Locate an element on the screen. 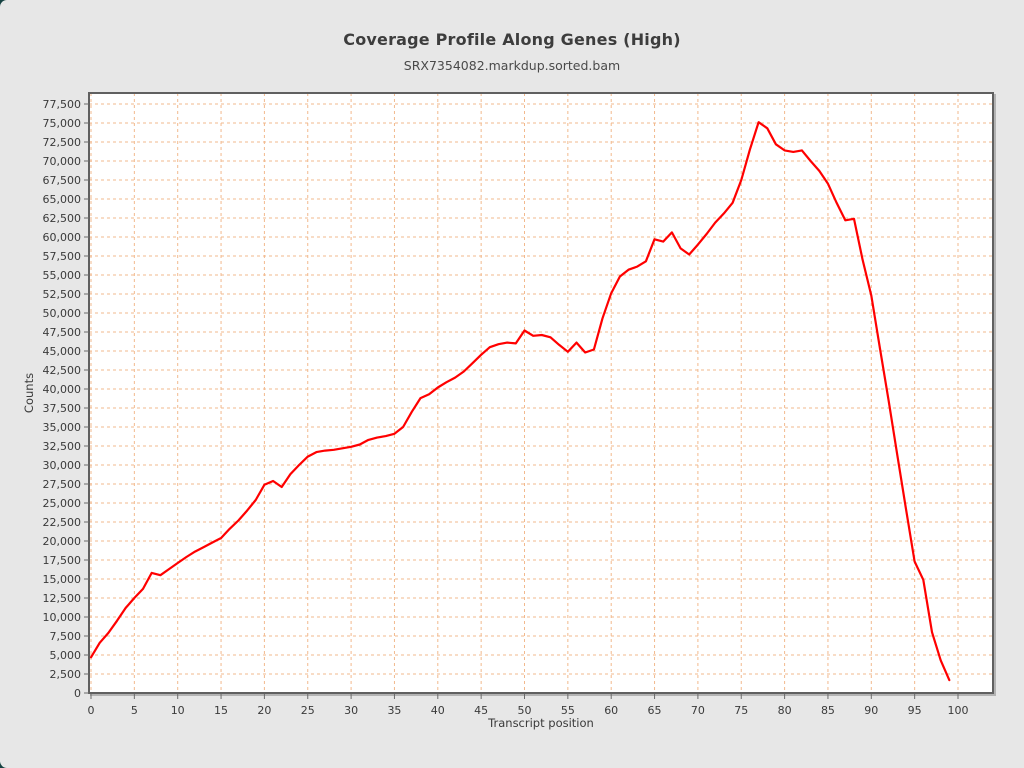 This screenshot has width=1024, height=768. y-tick-label: 27,500 is located at coordinates (62, 484).